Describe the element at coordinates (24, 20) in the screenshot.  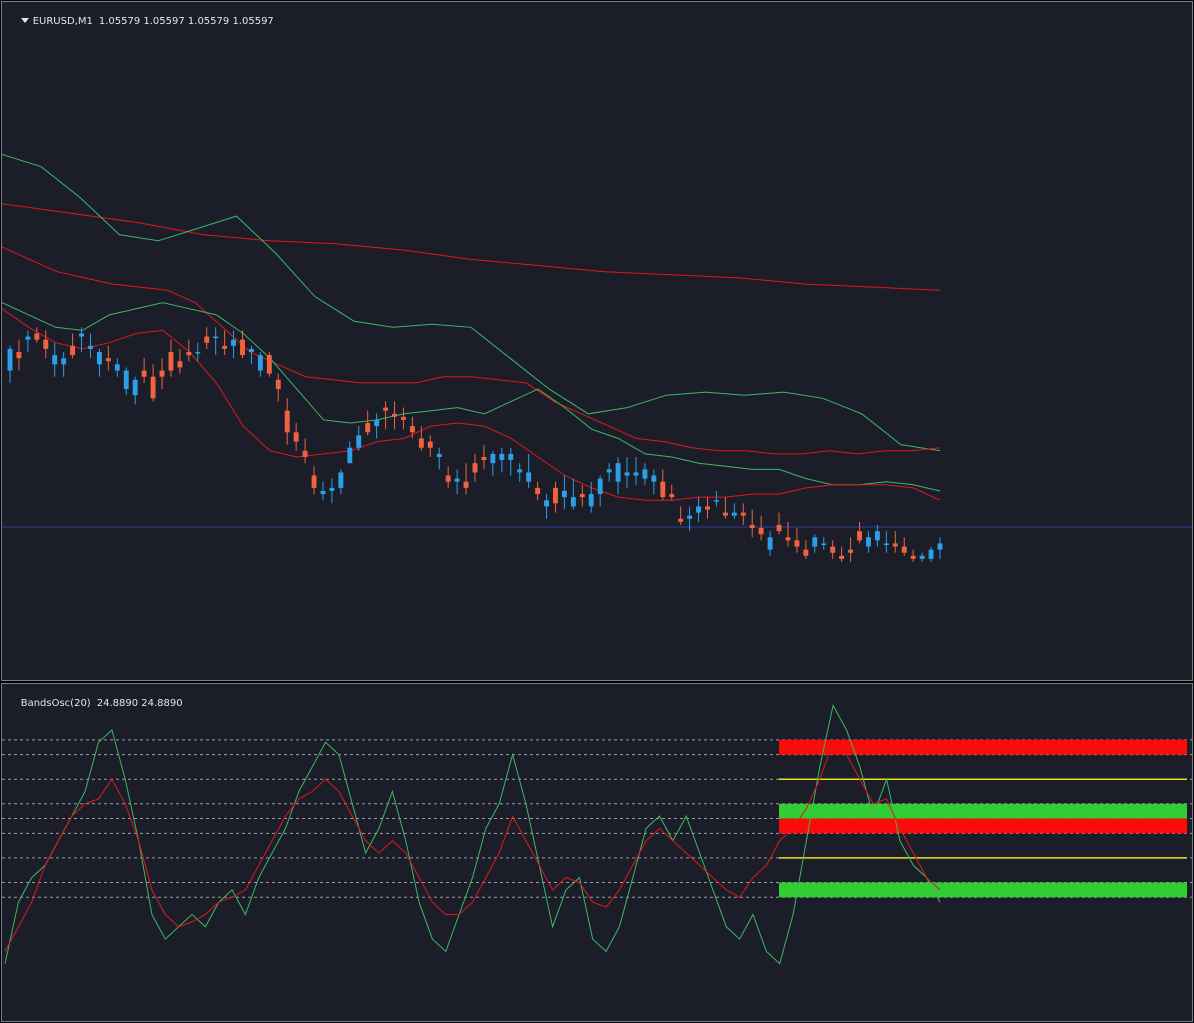
I see `dropdown-triangle-icon` at that location.